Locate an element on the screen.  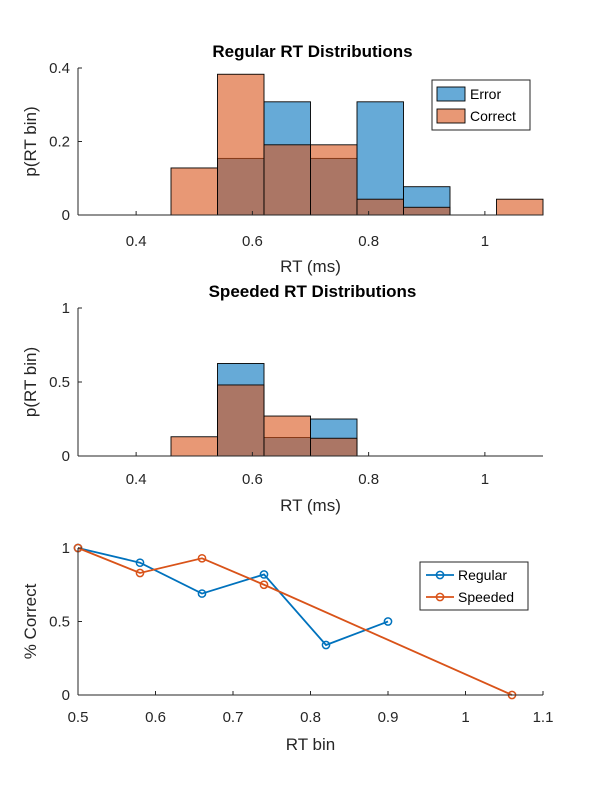
legend-label: Error is located at coordinates (485, 94).